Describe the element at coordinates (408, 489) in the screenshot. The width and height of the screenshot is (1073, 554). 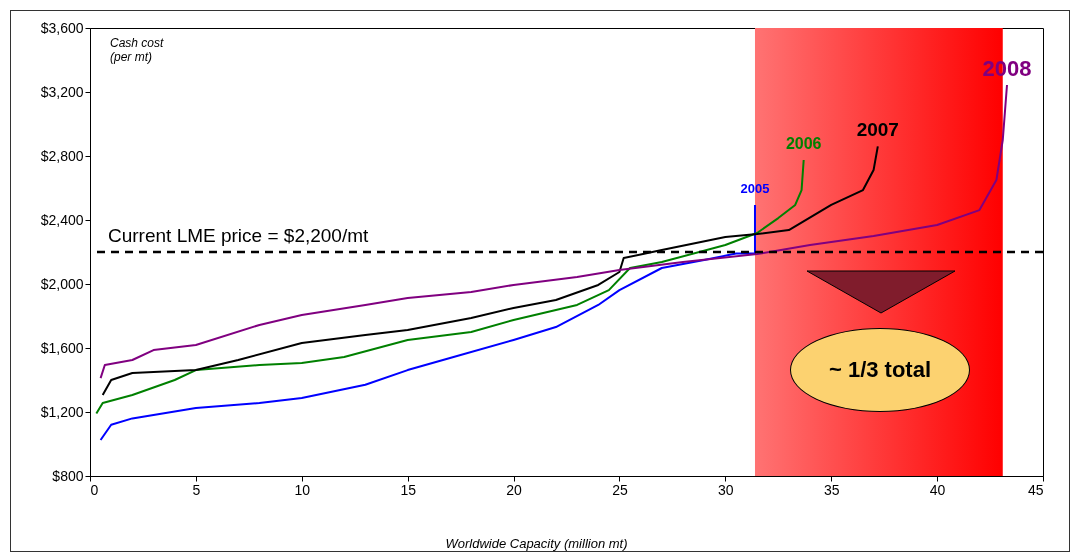
I see `x-tick-label: 15` at that location.